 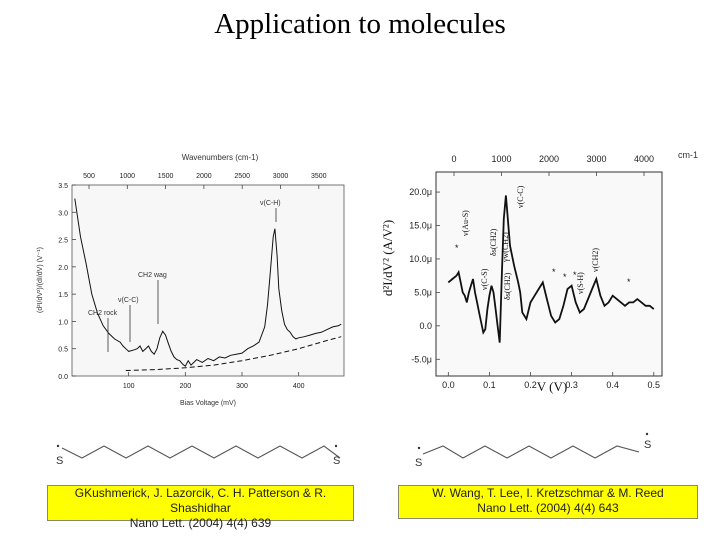 What do you see at coordinates (465, 223) in the screenshot?
I see `right-annotation-au-s: ν(Au-S)` at bounding box center [465, 223].